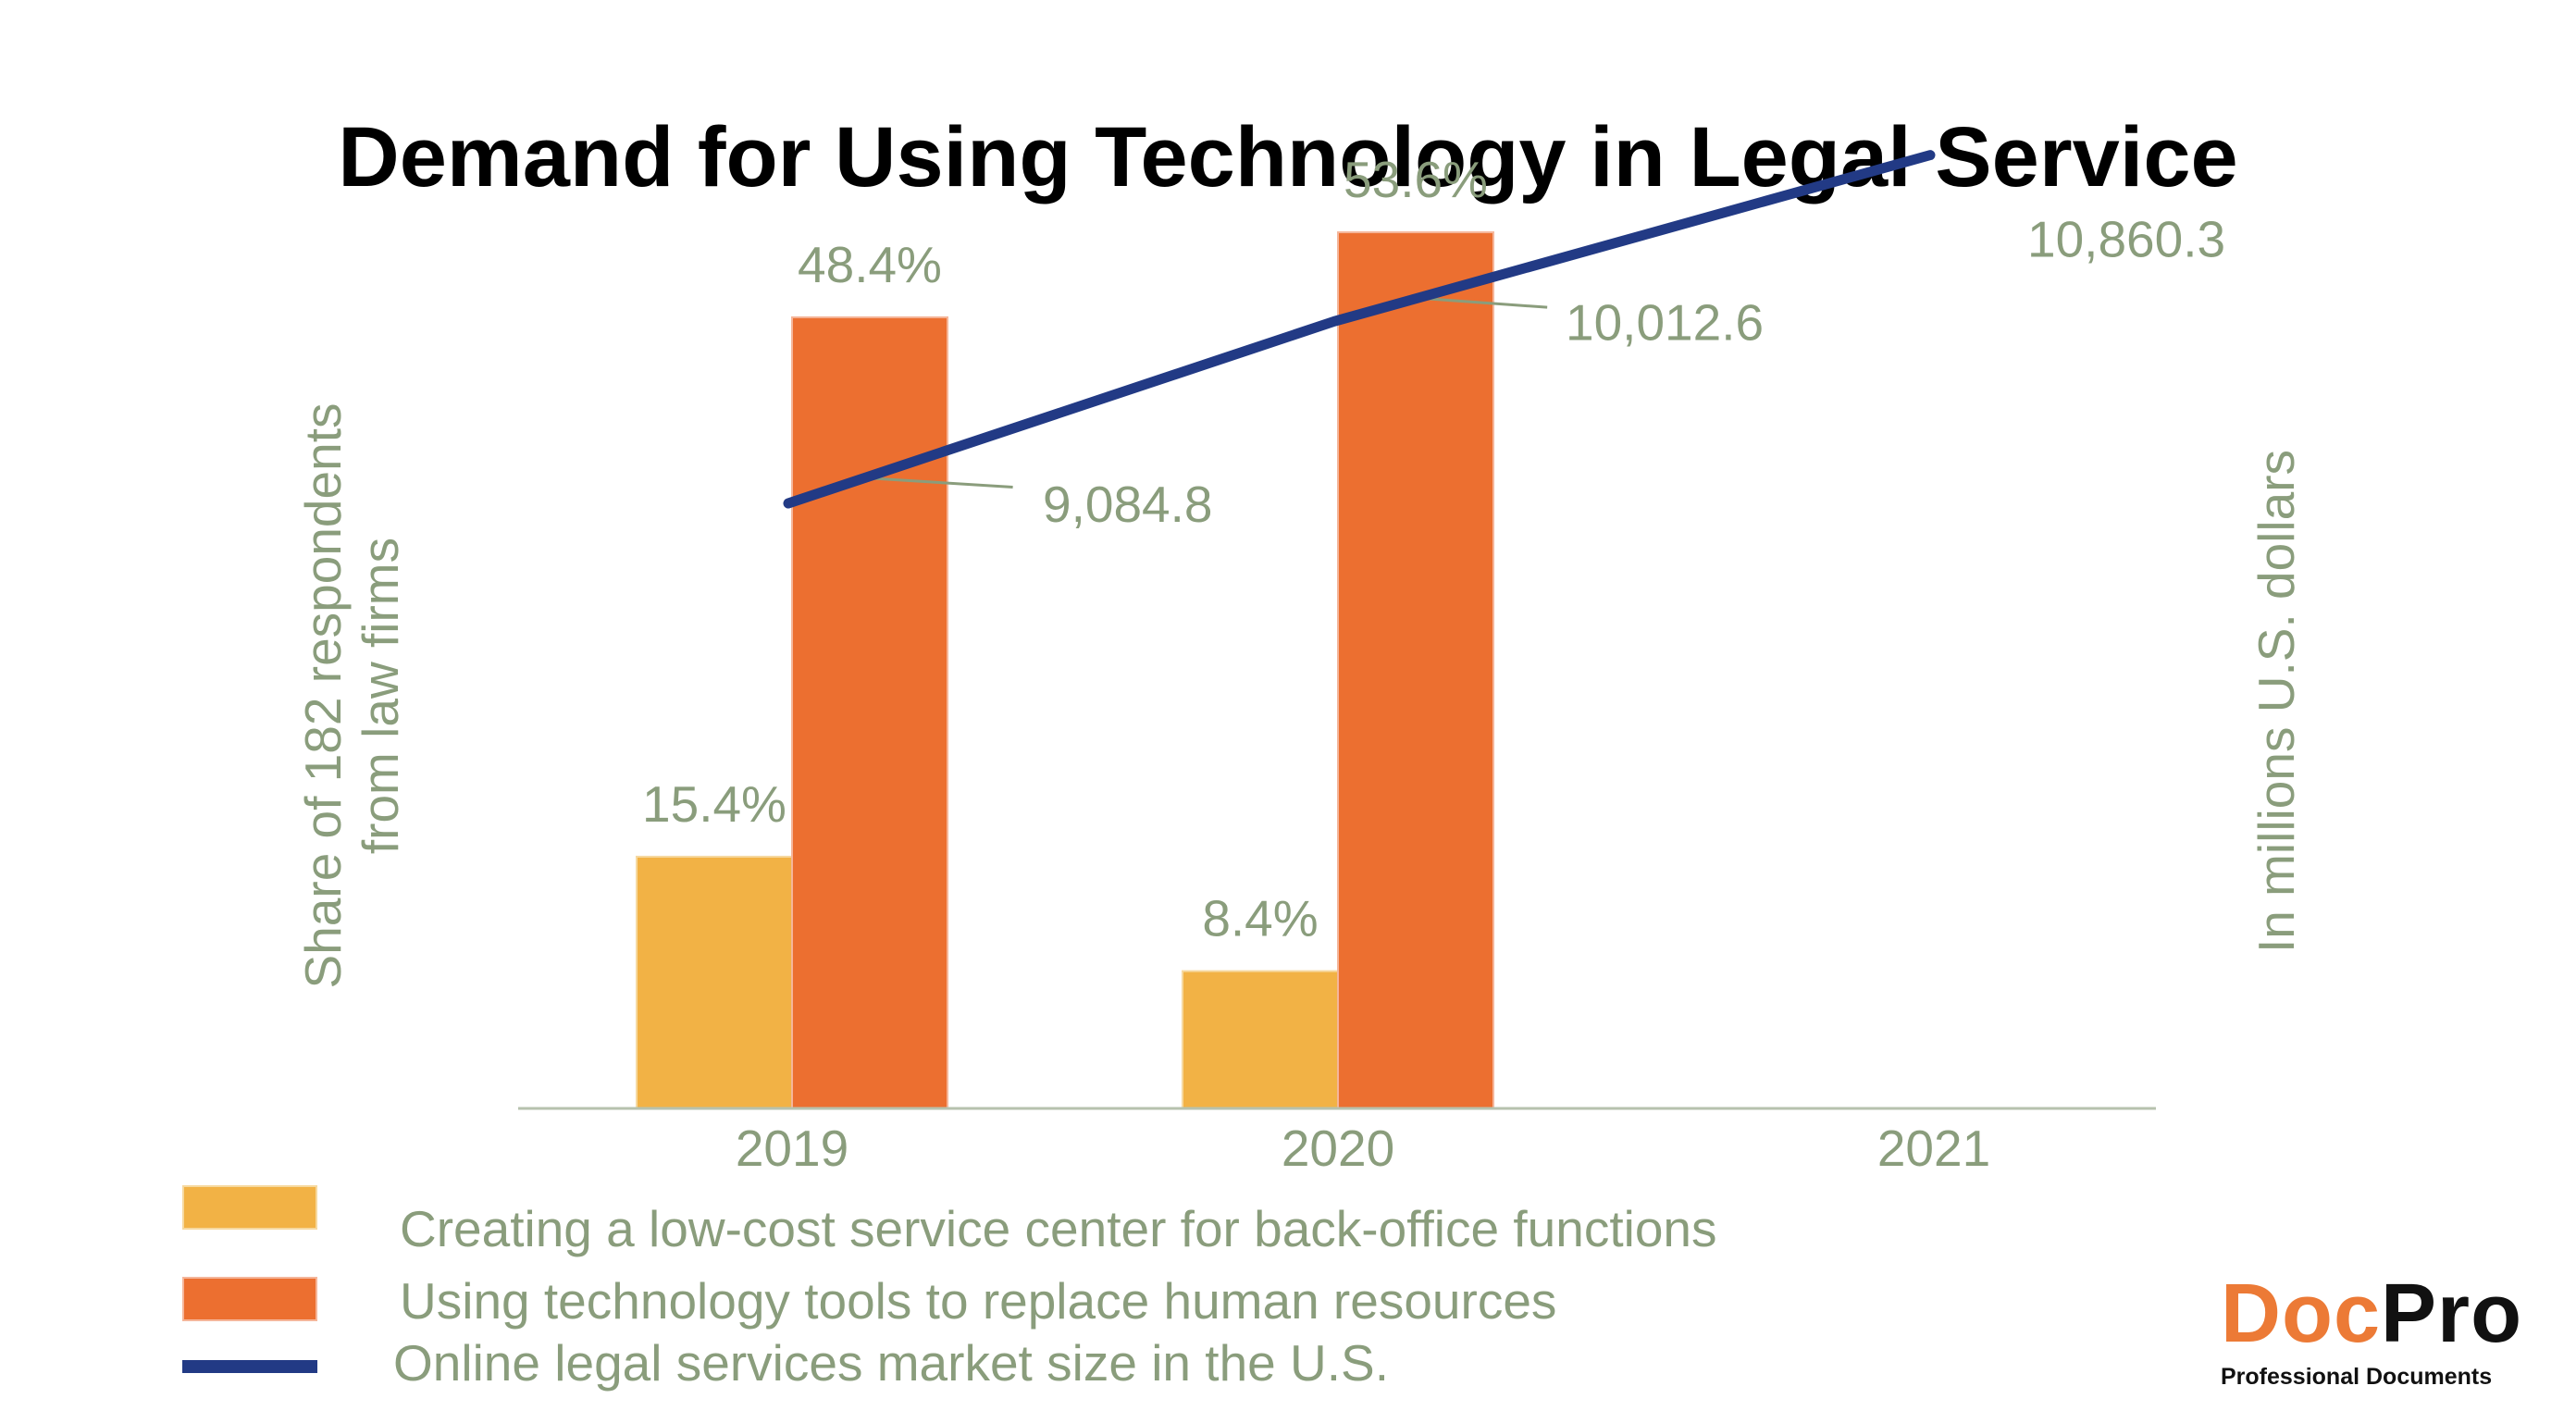 The height and width of the screenshot is (1423, 2576). Describe the element at coordinates (1416, 179) in the screenshot. I see `bar-label-tech-tools-2020: 53.6%` at that location.